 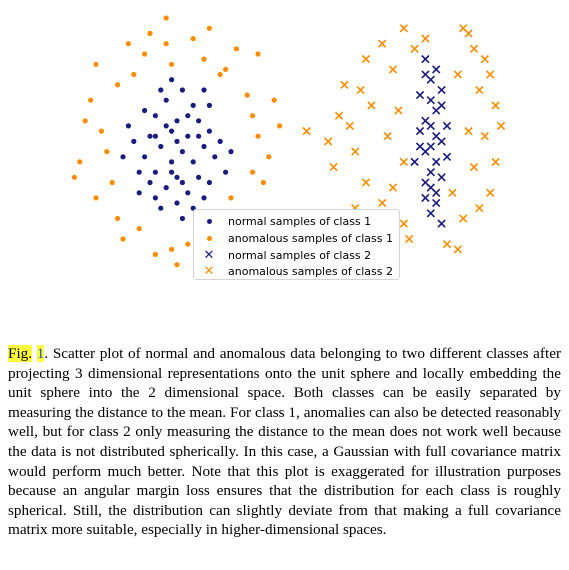 What do you see at coordinates (300, 255) in the screenshot?
I see `legend-label: normal samples of class 2` at bounding box center [300, 255].